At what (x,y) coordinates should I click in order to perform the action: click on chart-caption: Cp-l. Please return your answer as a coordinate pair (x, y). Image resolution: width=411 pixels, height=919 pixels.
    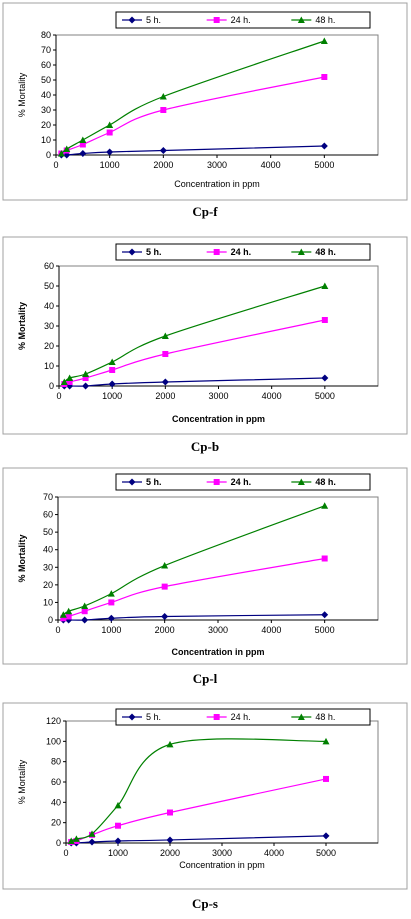
    Looking at the image, I should click on (205, 678).